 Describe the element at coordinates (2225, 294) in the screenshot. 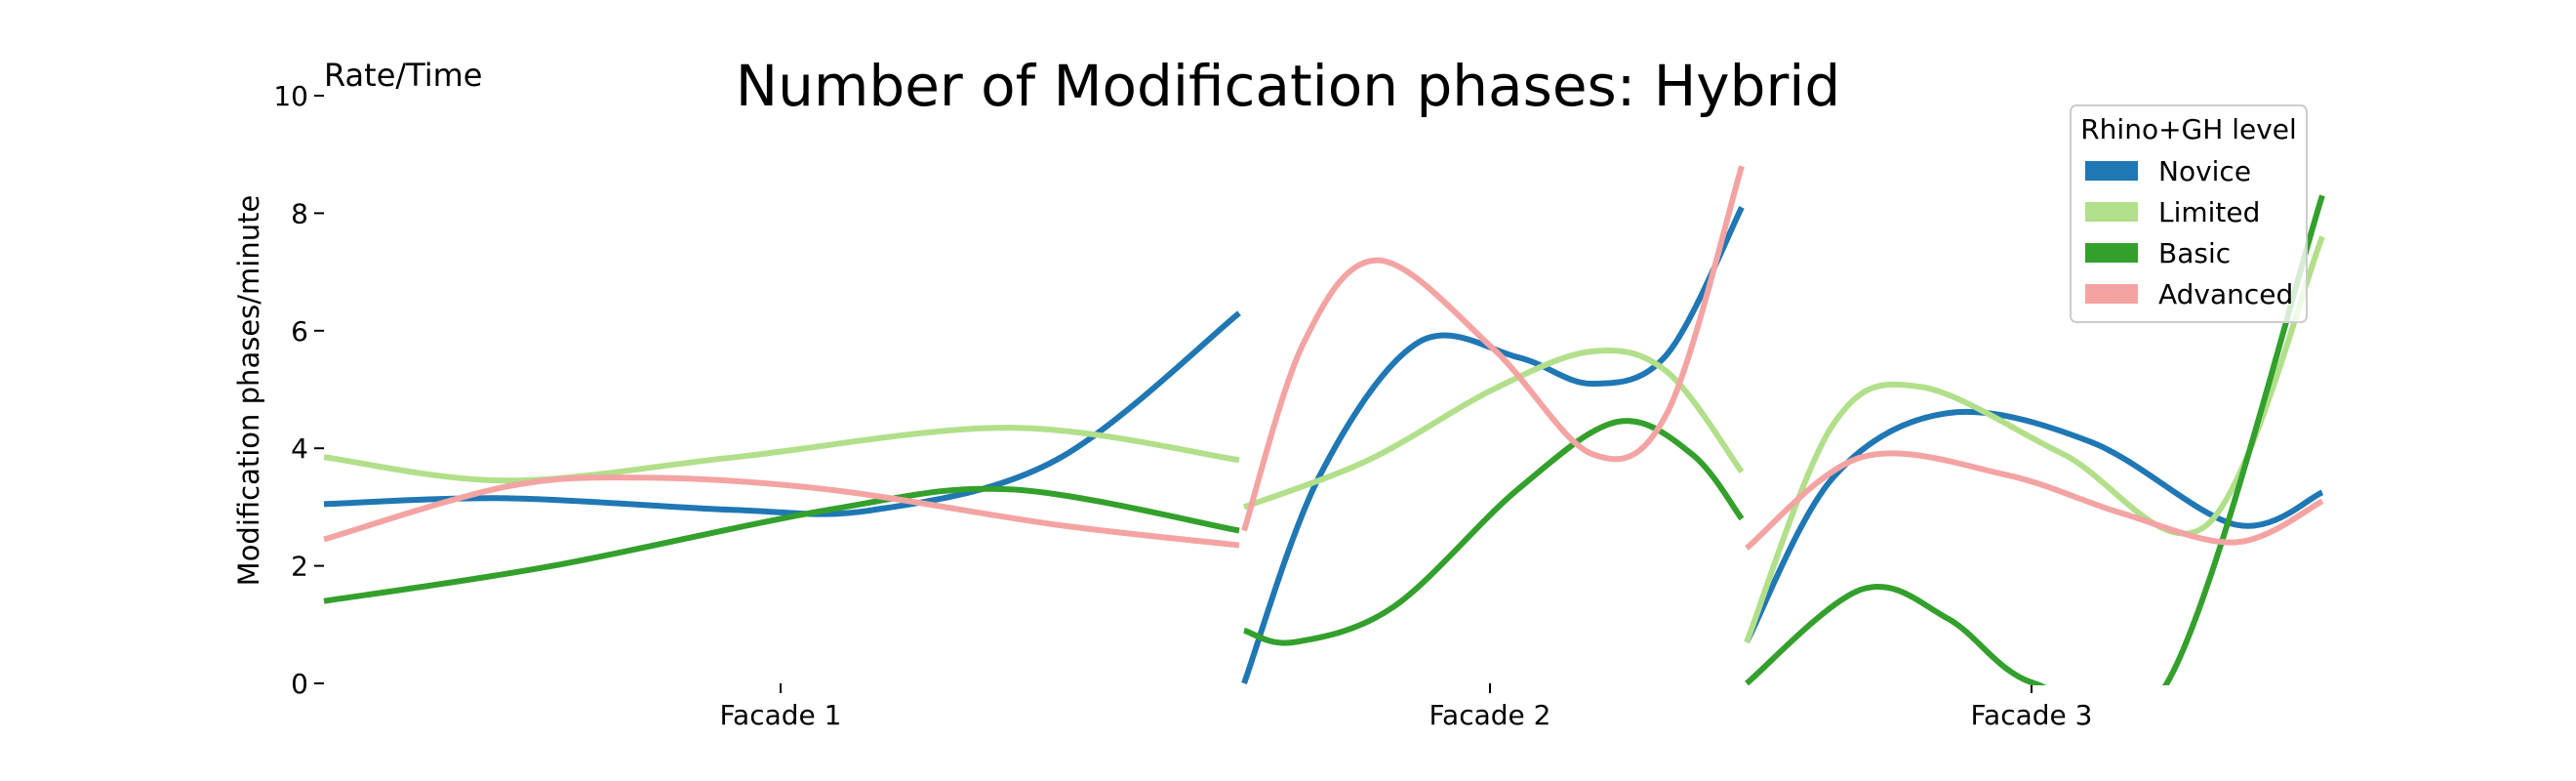

I see `legend-label-advanced: Advanced` at that location.